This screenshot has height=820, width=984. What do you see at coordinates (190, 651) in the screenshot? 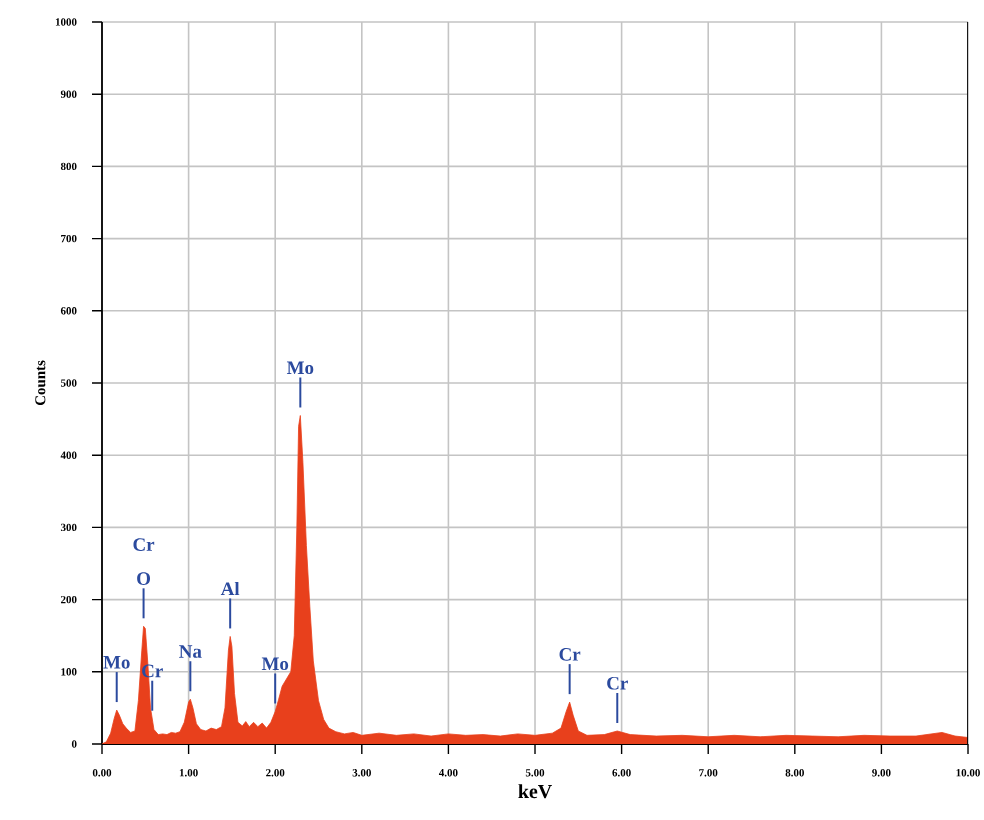
I see `annotation: Na` at bounding box center [190, 651].